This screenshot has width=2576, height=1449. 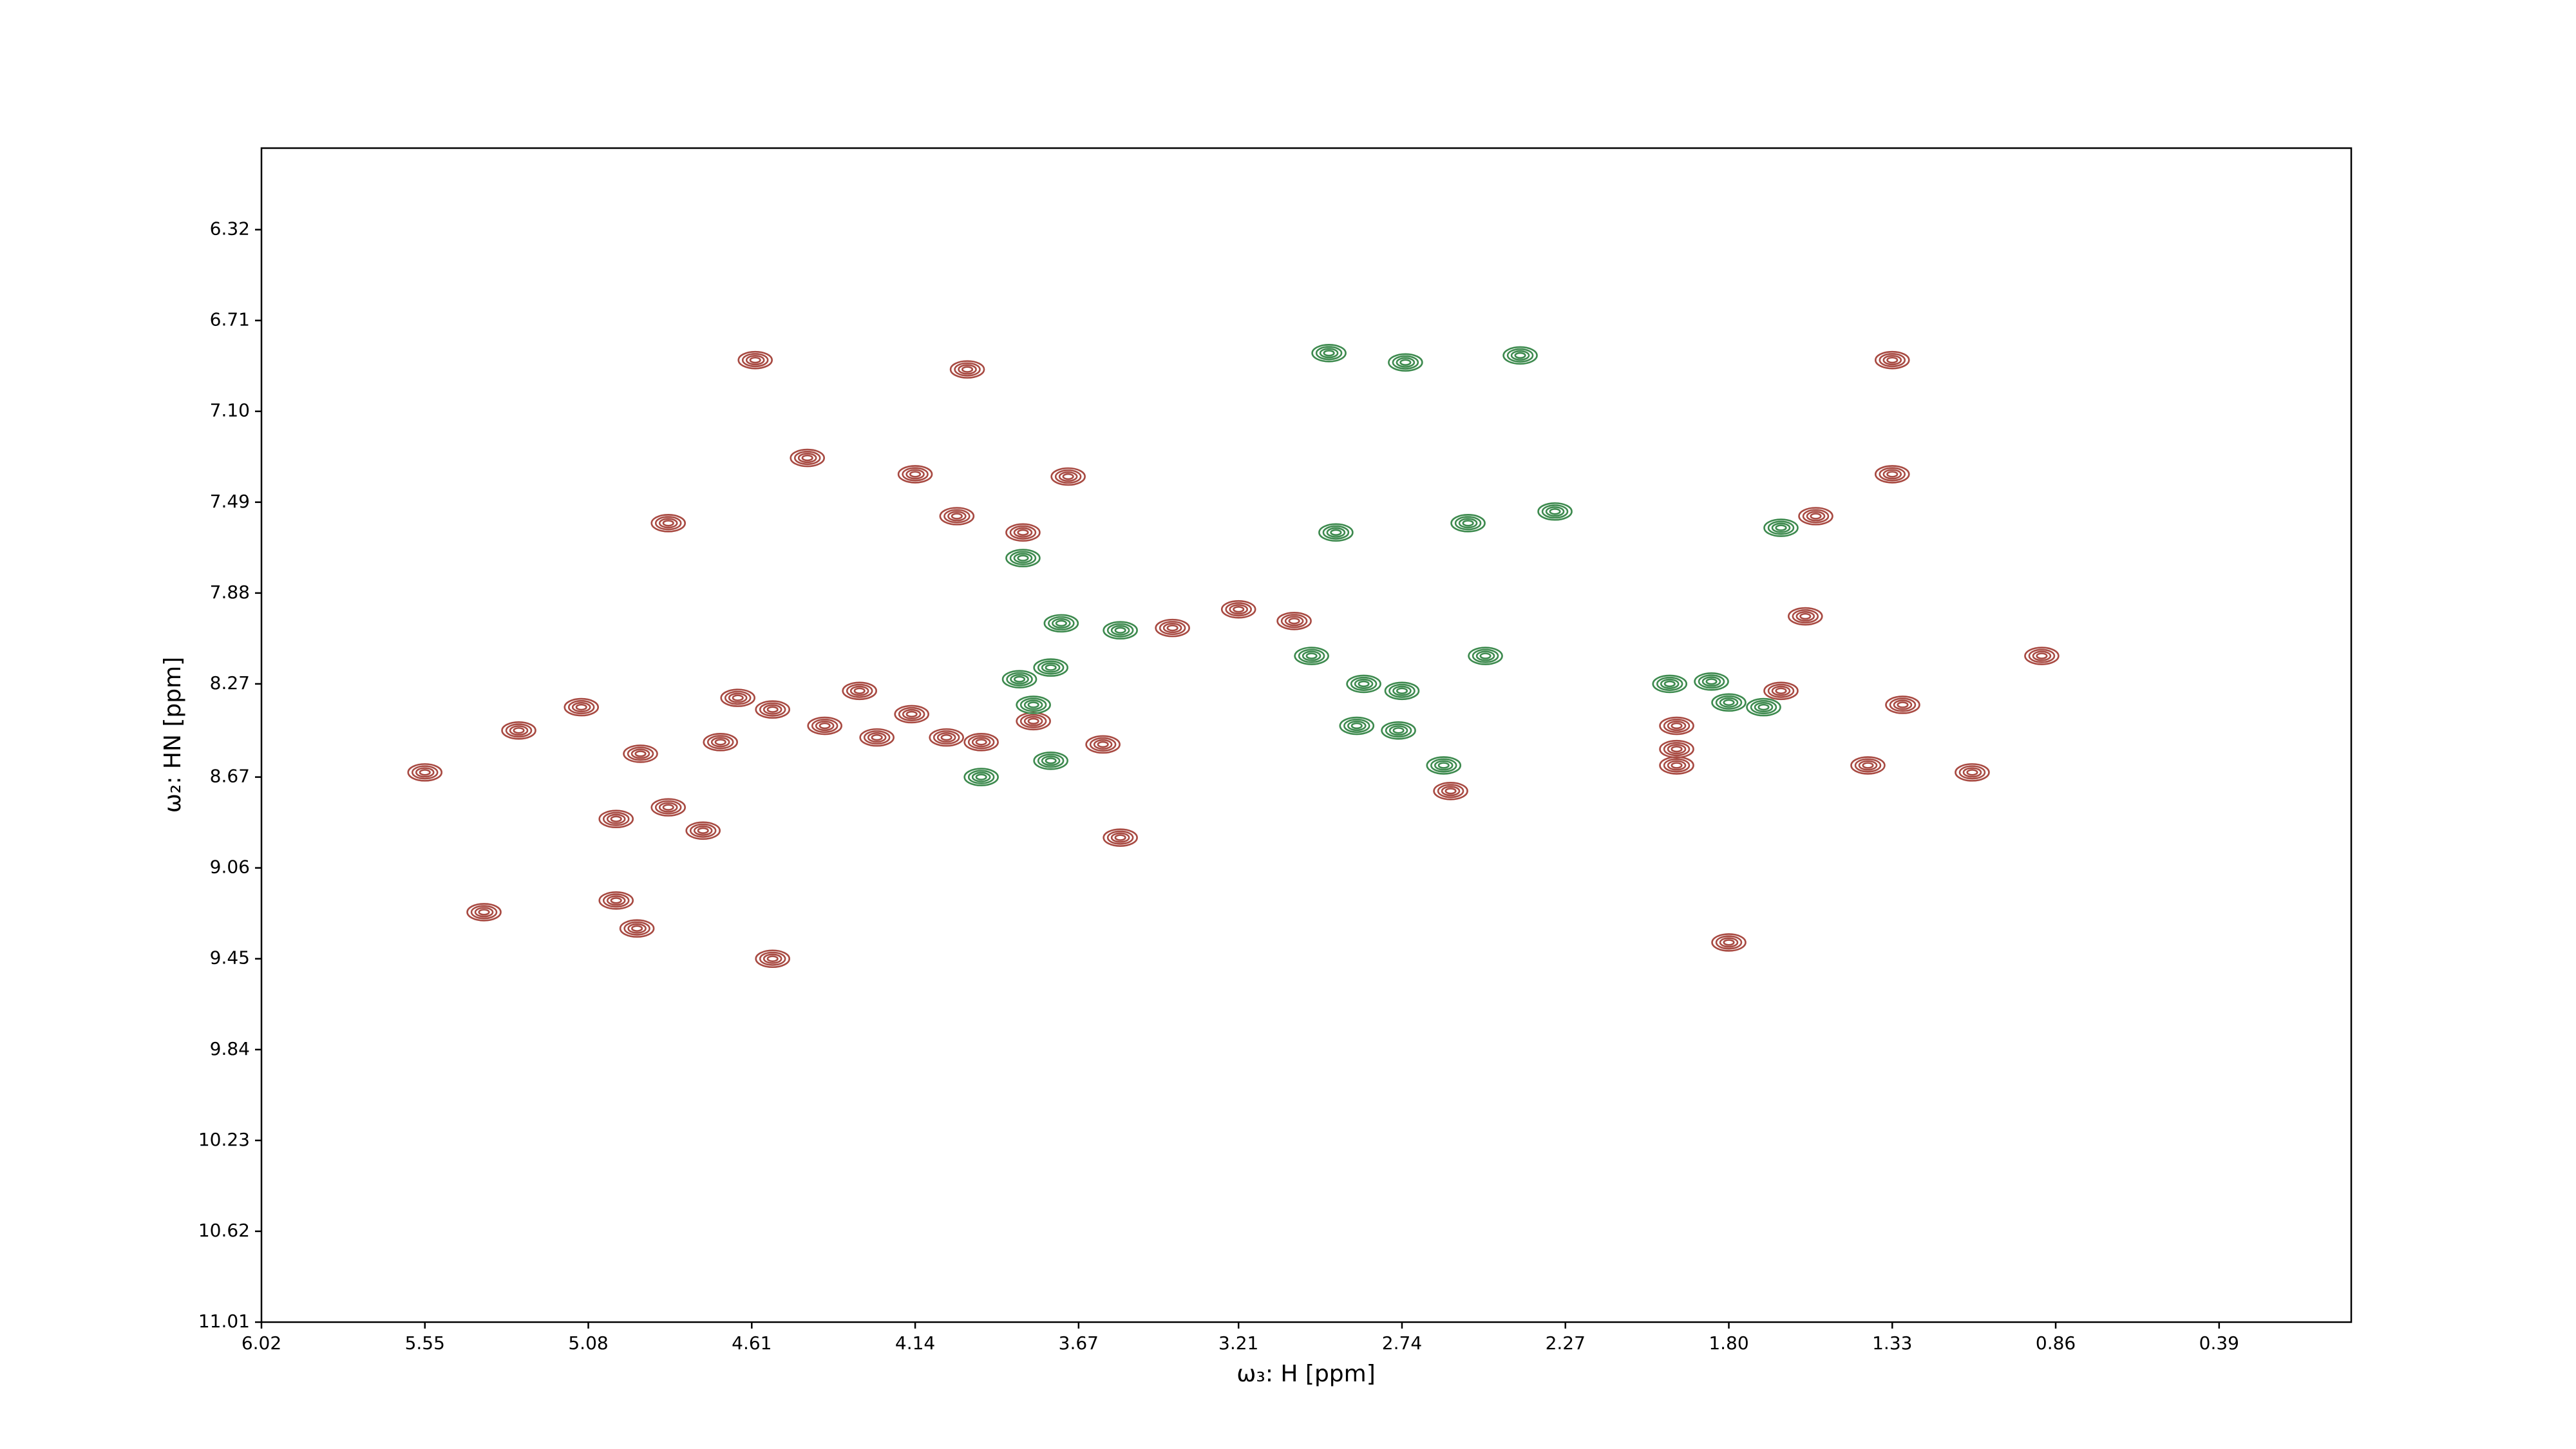 I want to click on y-tick-label: 10.23, so click(x=224, y=1139).